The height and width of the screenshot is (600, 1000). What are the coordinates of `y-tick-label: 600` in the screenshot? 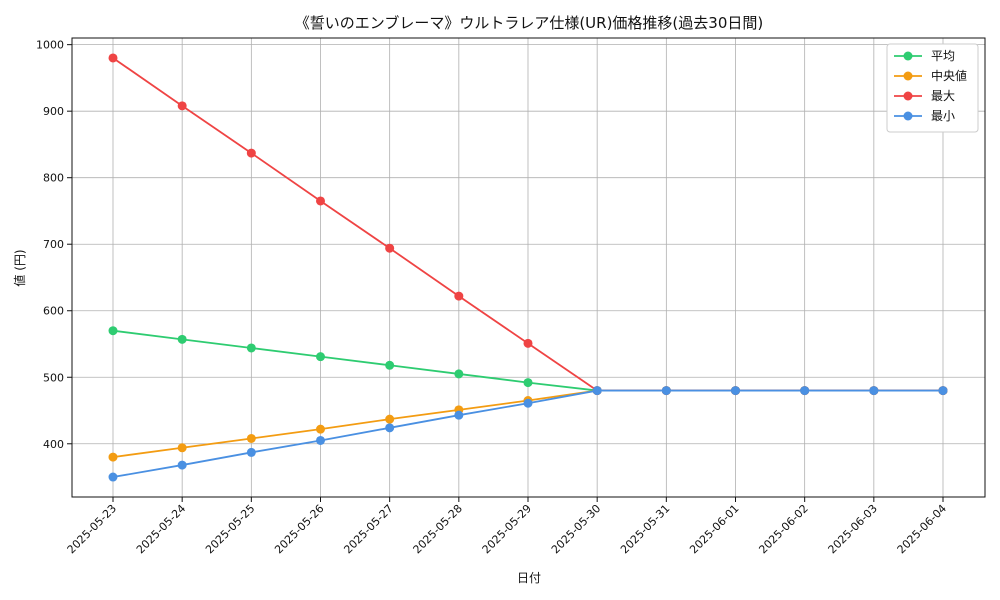 It's located at (53, 311).